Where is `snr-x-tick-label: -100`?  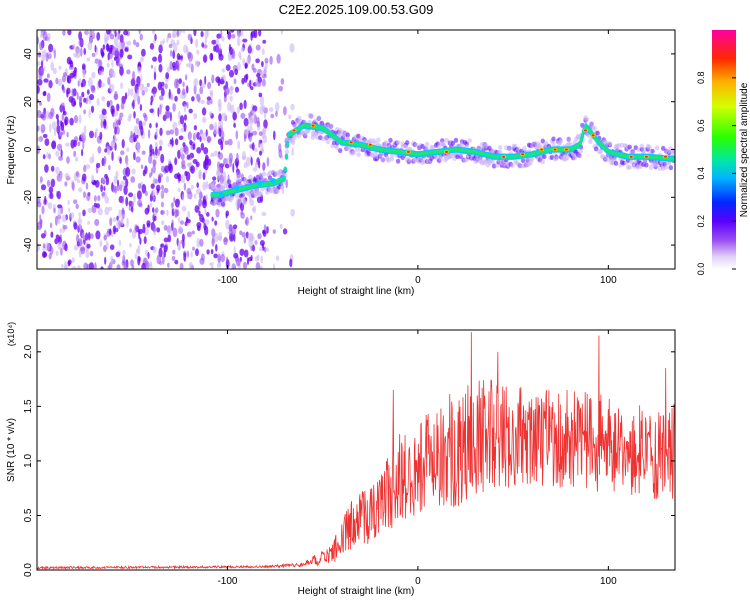
snr-x-tick-label: -100 is located at coordinates (227, 581).